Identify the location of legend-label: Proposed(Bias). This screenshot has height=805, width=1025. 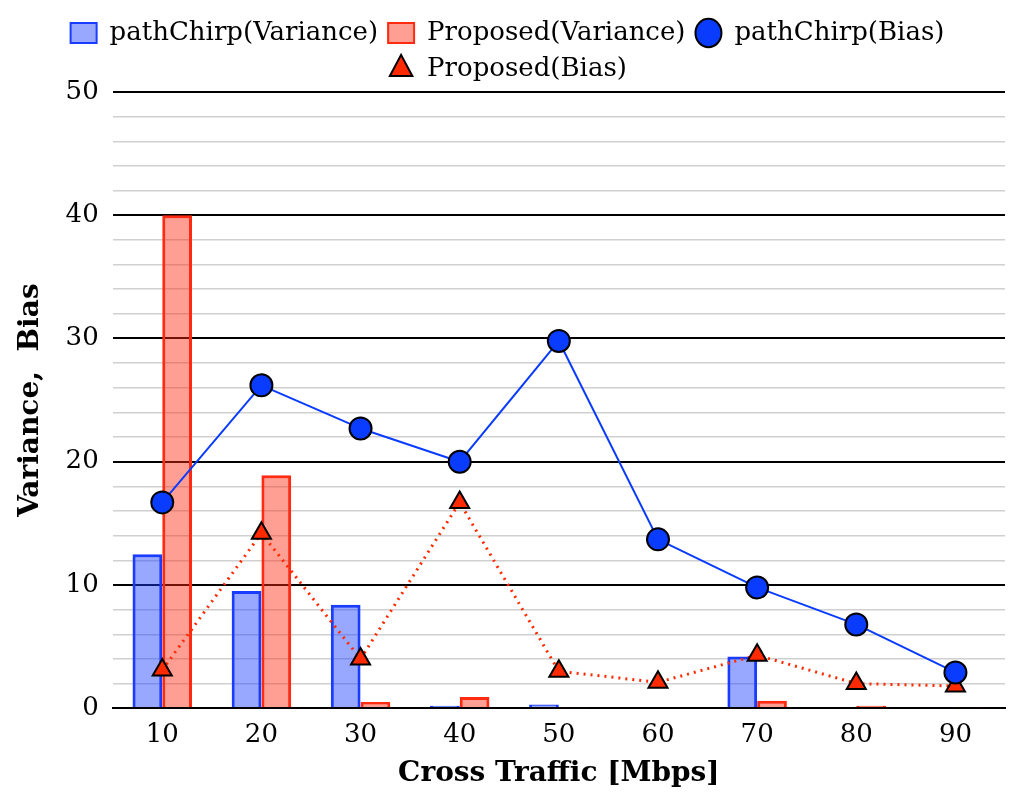
(527, 66).